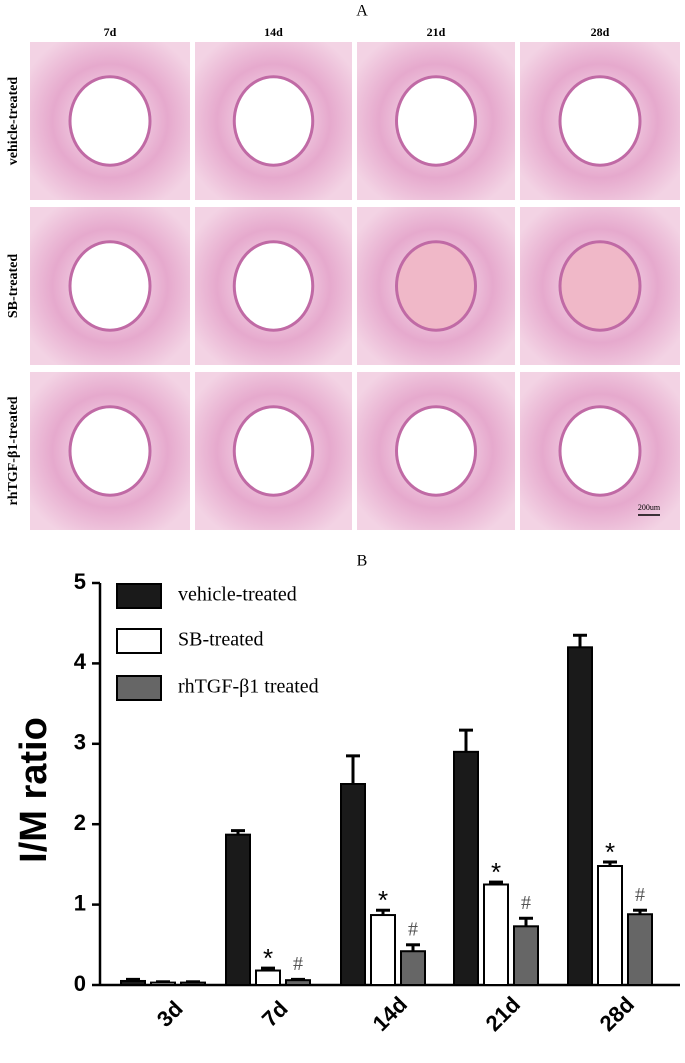 The width and height of the screenshot is (685, 1063). What do you see at coordinates (34, 790) in the screenshot?
I see `y-axis-title: I/M ratio` at bounding box center [34, 790].